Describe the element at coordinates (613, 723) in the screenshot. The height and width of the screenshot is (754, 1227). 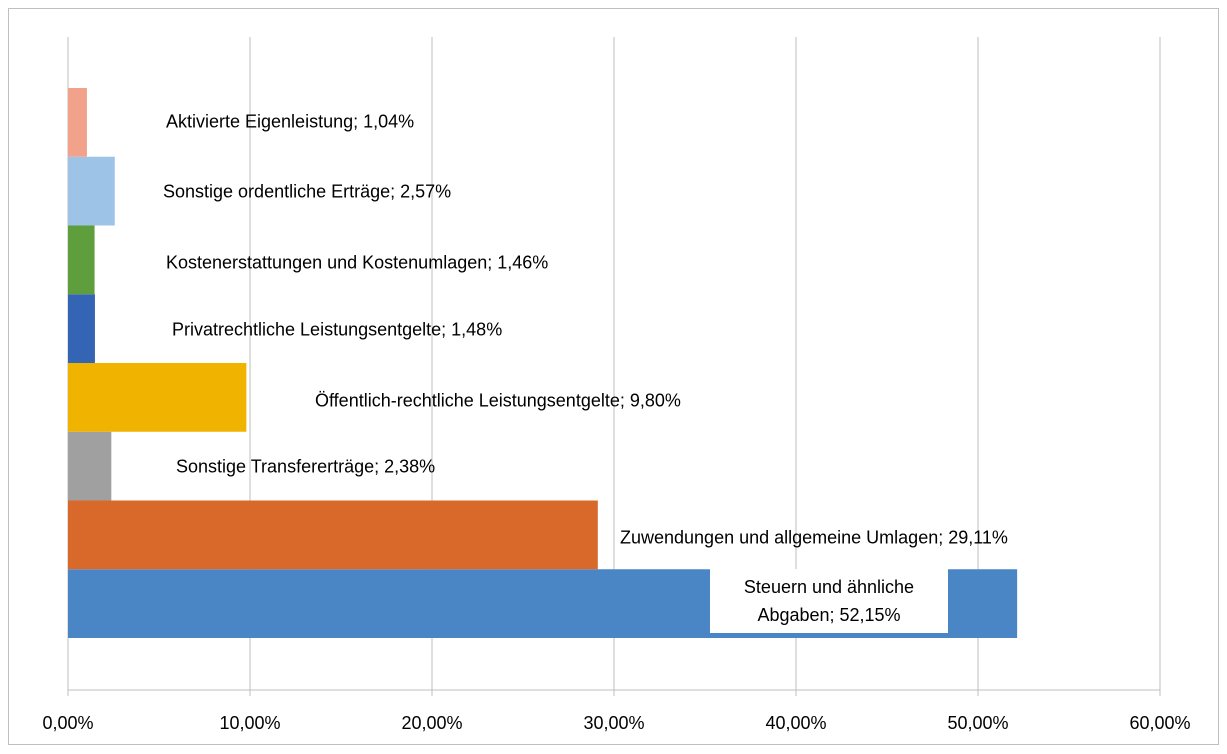
I see `x-tick-label: 30,00%` at that location.